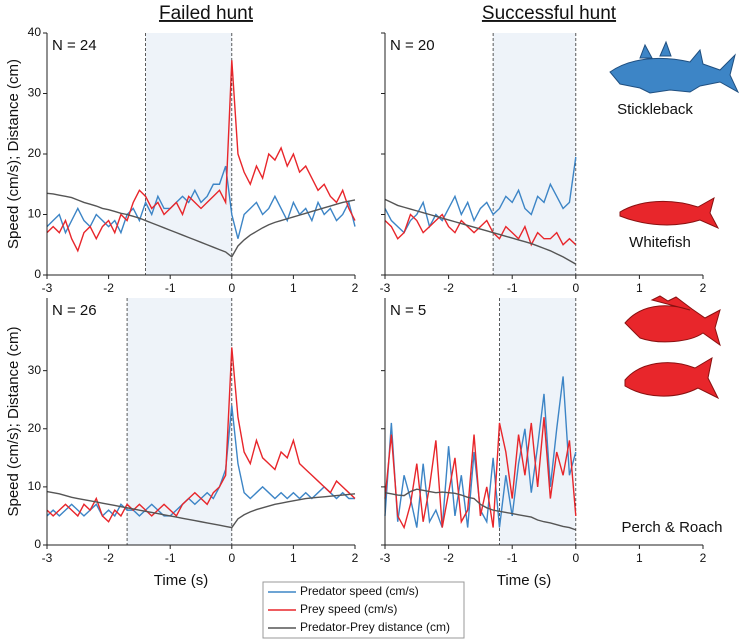  What do you see at coordinates (74, 310) in the screenshot?
I see `annotation: N = 26` at bounding box center [74, 310].